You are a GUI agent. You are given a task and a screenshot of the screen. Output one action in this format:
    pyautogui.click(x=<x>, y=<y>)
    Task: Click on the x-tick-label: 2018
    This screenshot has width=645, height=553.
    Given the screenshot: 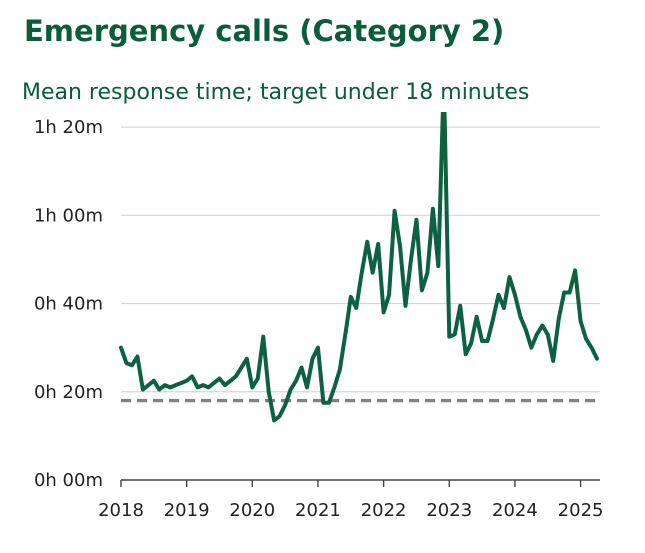 What is the action you would take?
    pyautogui.click(x=121, y=510)
    